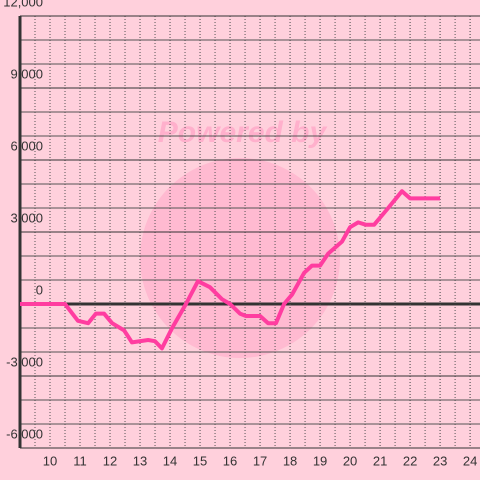 The width and height of the screenshot is (480, 480). I want to click on x-tick-label: 11, so click(80, 460).